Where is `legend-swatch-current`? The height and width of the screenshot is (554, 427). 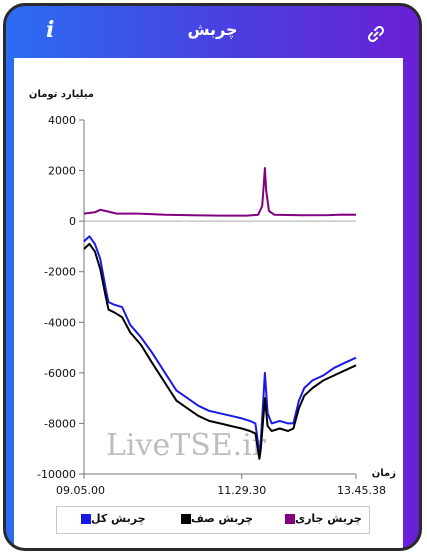 legend-swatch-current is located at coordinates (290, 519).